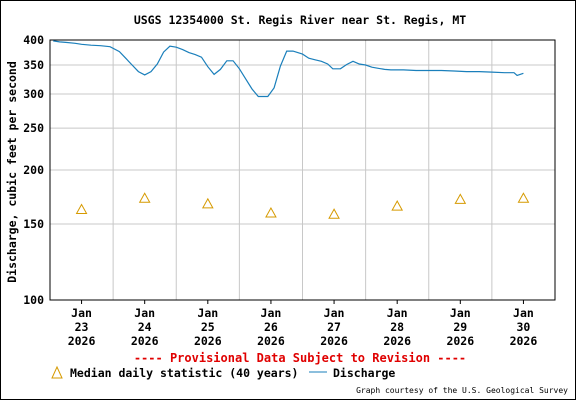 The height and width of the screenshot is (400, 576). Describe the element at coordinates (184, 373) in the screenshot. I see `median-legend-label: Median daily statistic (40 years)` at that location.